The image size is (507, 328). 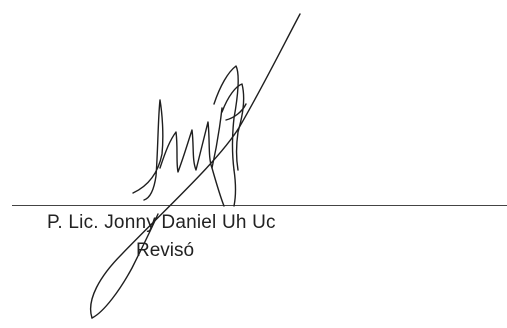 I want to click on signer-name: P. Lic. Jonny Daniel Uh Uc, so click(x=161, y=222).